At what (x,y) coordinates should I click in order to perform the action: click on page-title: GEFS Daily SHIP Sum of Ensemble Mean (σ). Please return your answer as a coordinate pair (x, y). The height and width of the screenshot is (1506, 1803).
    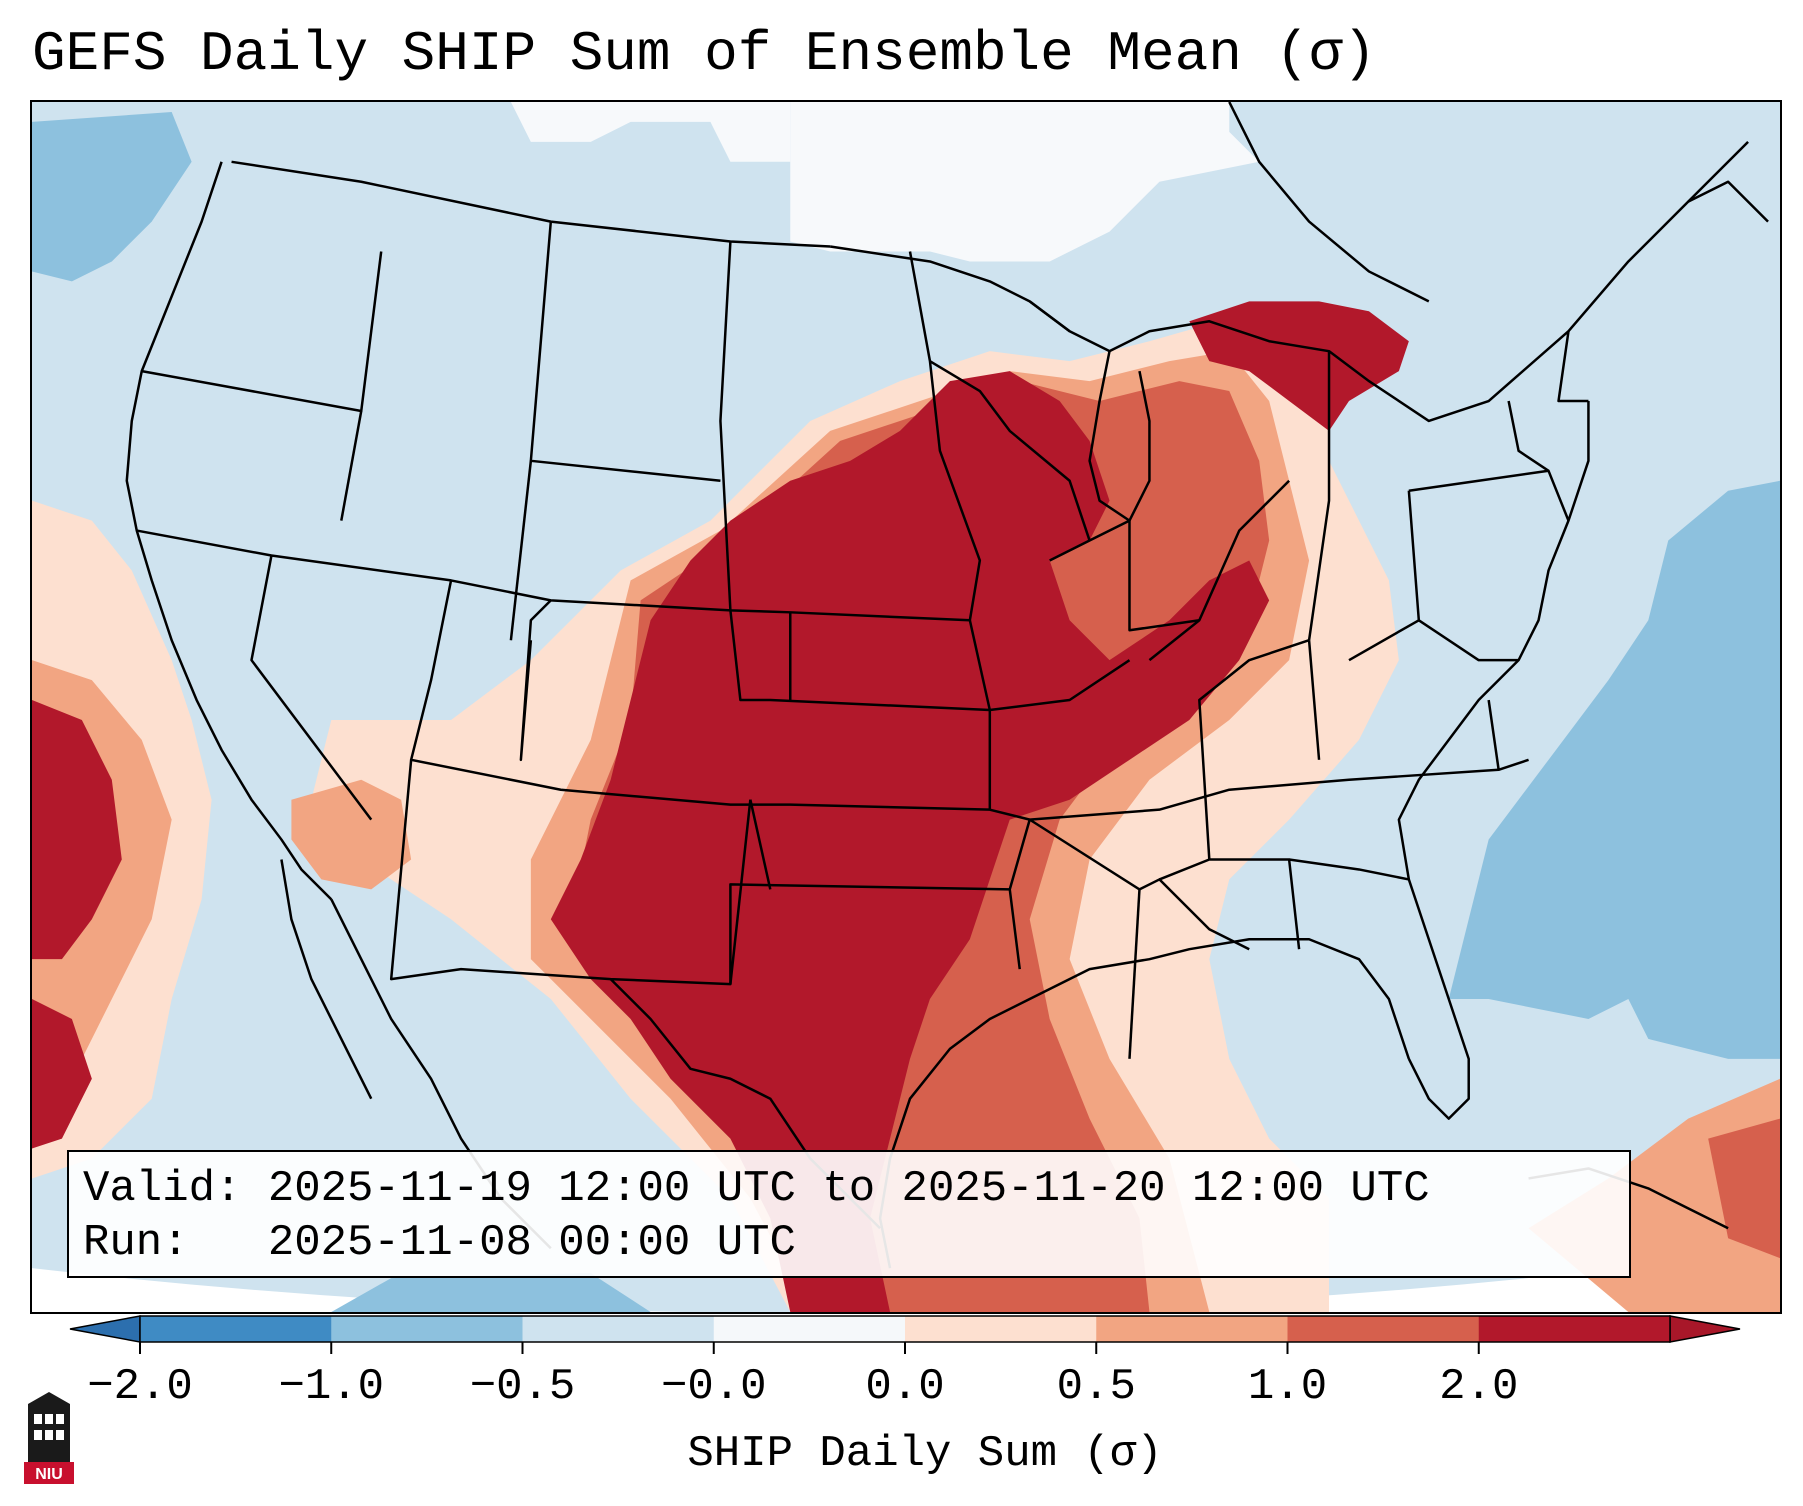
    Looking at the image, I should click on (704, 54).